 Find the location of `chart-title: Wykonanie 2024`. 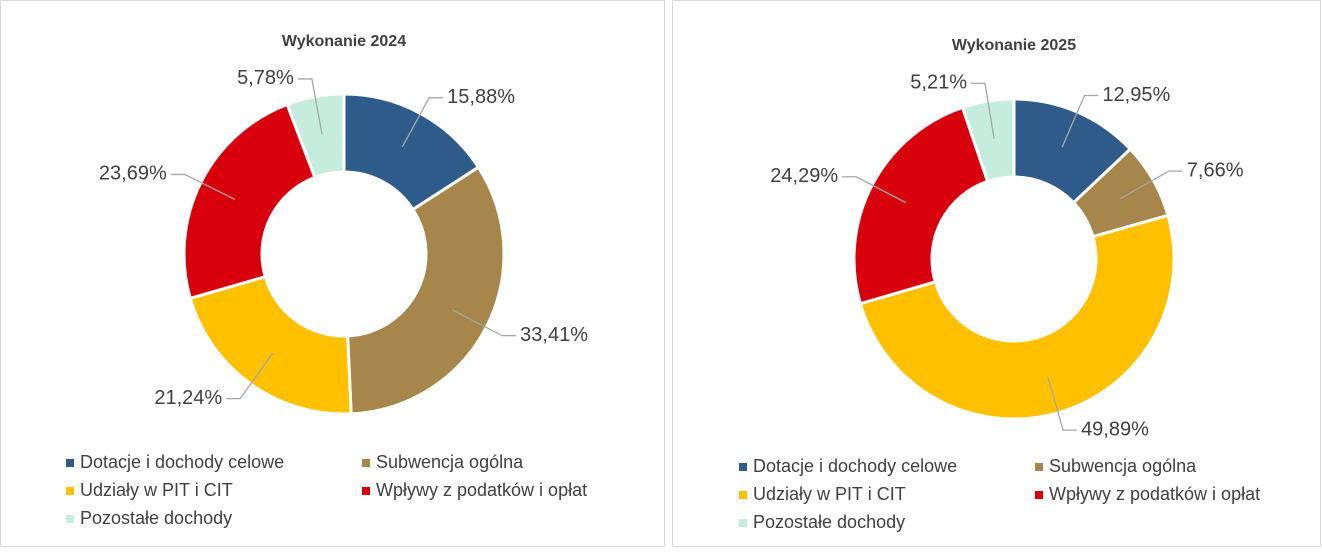

chart-title: Wykonanie 2024 is located at coordinates (344, 41).